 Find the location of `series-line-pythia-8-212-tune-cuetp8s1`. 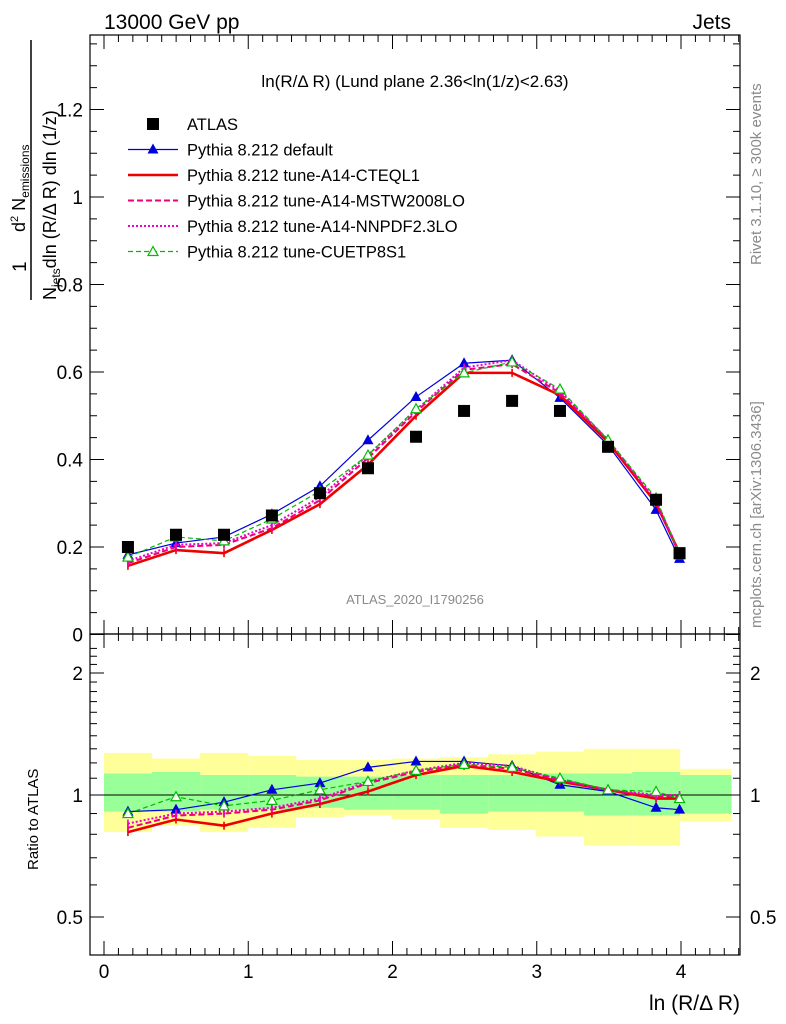

series-line-pythia-8-212-tune-cuetp8s1 is located at coordinates (404, 459).